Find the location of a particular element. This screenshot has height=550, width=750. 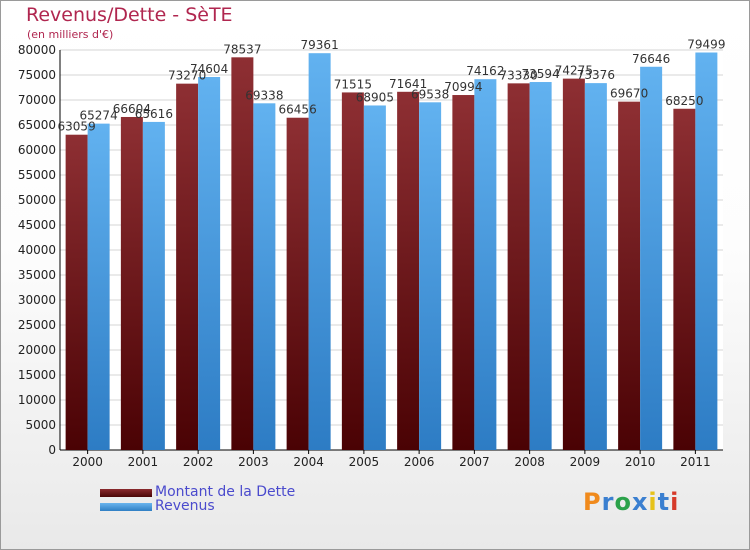

data-label-dette: 71515 is located at coordinates (353, 84).